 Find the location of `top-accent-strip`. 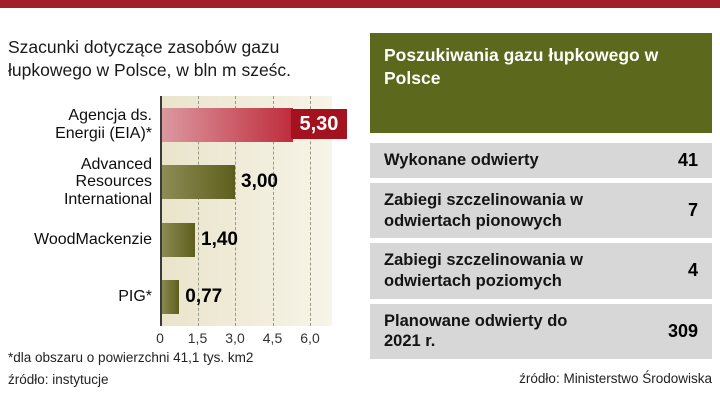

top-accent-strip is located at coordinates (360, 4).